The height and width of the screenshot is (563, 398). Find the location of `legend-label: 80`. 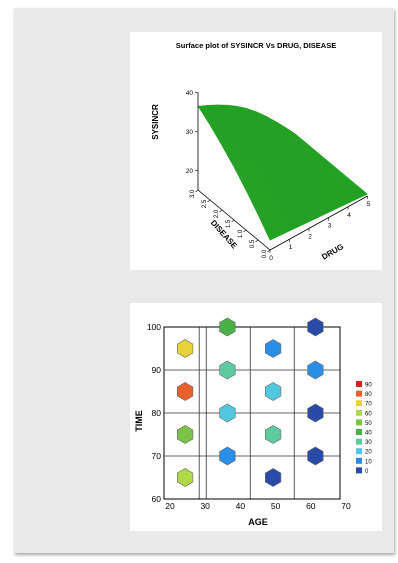

legend-label: 80 is located at coordinates (368, 395).